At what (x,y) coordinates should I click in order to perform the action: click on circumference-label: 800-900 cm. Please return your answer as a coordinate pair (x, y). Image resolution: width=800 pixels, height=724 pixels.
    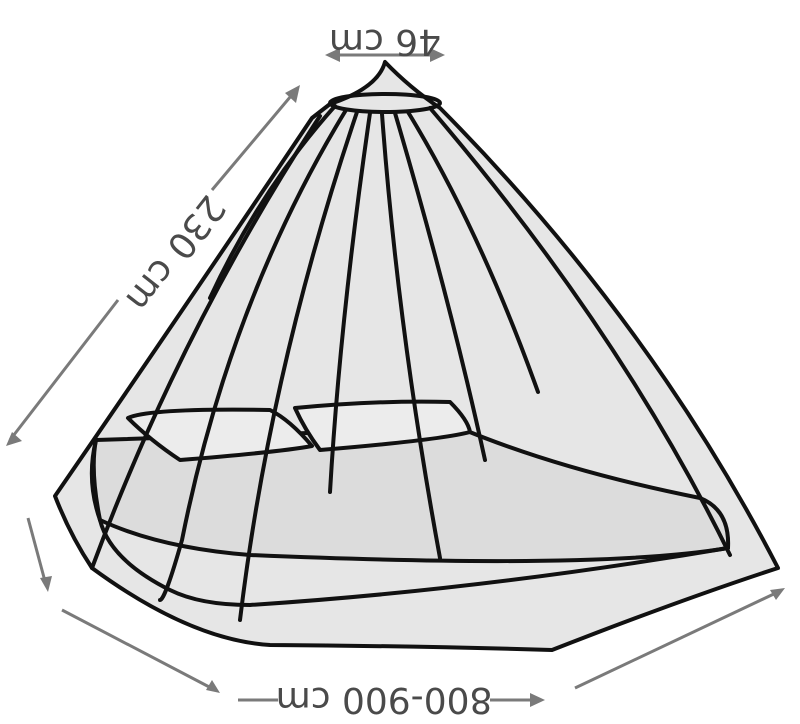
    Looking at the image, I should click on (384, 699).